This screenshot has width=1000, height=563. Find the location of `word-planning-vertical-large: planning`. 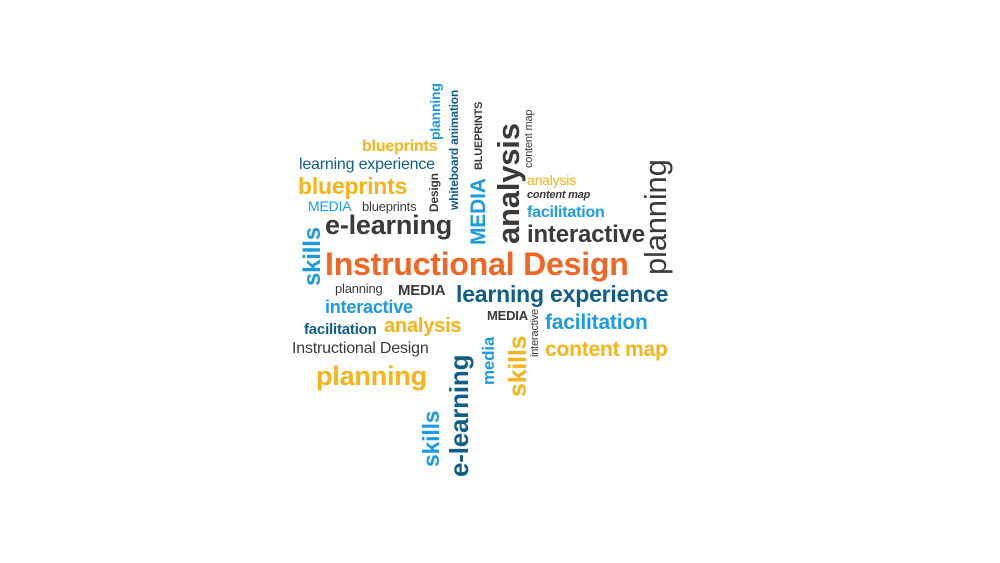

word-planning-vertical-large: planning is located at coordinates (655, 217).